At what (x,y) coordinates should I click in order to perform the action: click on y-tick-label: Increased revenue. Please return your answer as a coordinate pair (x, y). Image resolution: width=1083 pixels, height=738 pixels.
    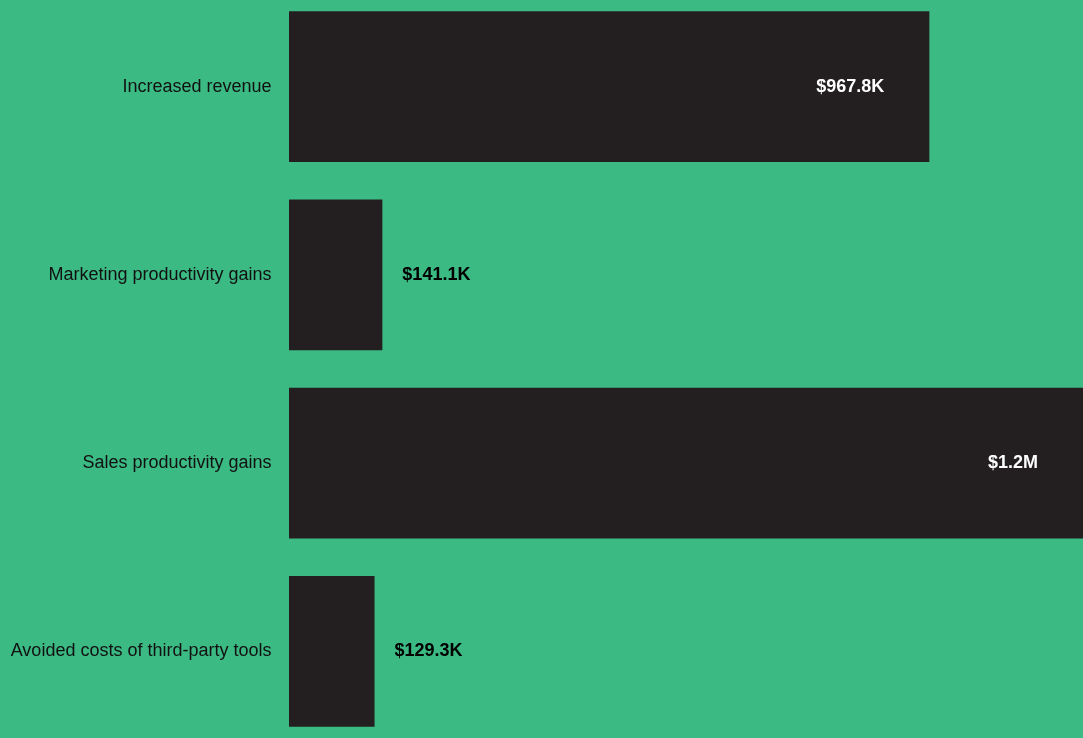
    Looking at the image, I should click on (197, 85).